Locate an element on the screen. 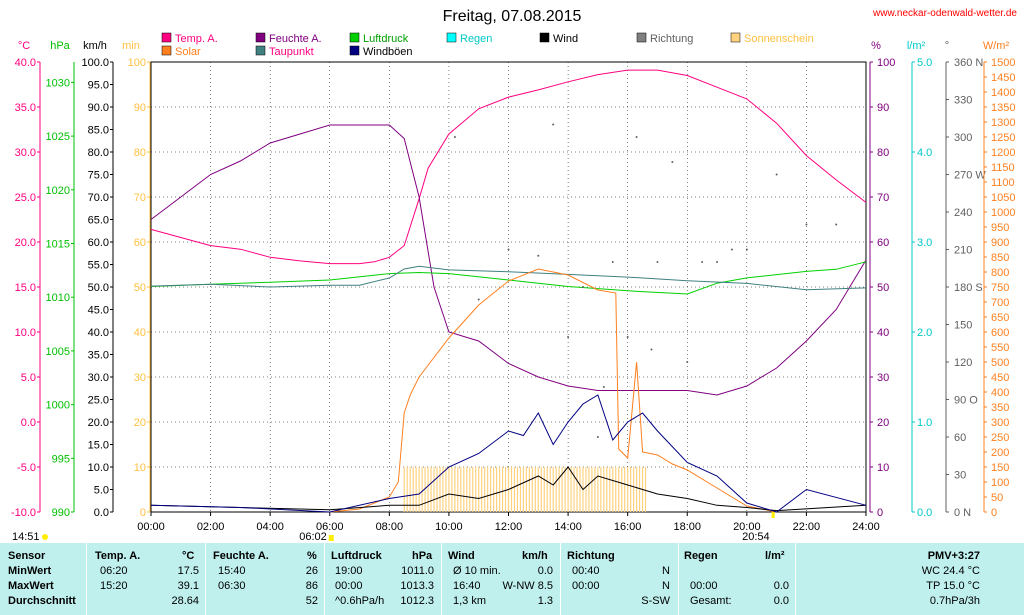 The height and width of the screenshot is (615, 1024). left-axis-tick-label: -10.0 is located at coordinates (23, 513).